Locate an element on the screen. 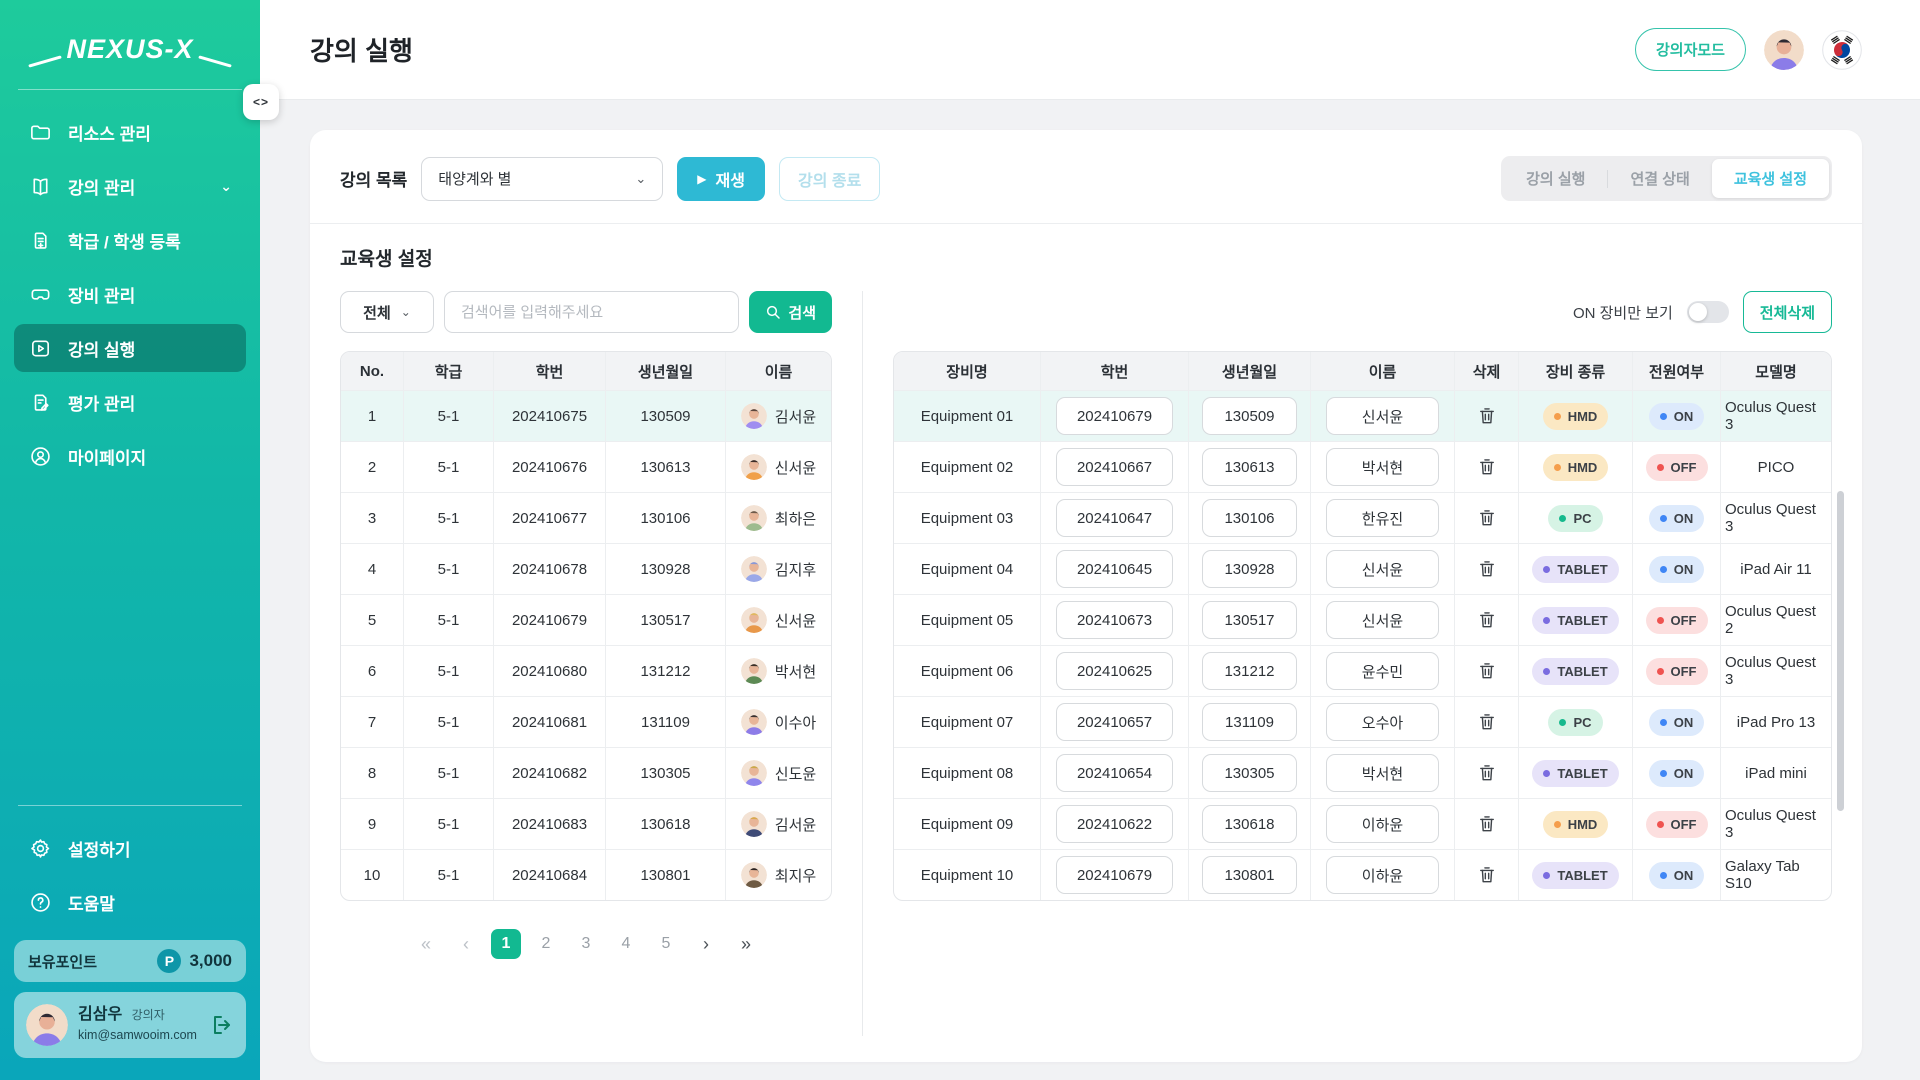 The height and width of the screenshot is (1080, 1920). page-5: 5 is located at coordinates (666, 943).